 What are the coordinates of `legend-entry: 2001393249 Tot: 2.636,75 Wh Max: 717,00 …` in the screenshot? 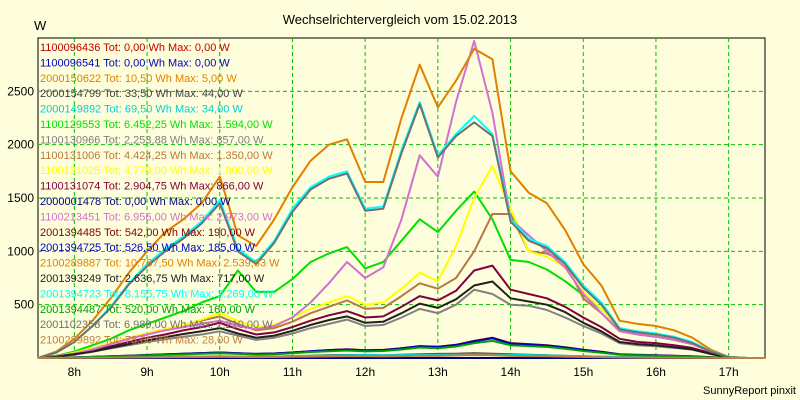 It's located at (152, 279).